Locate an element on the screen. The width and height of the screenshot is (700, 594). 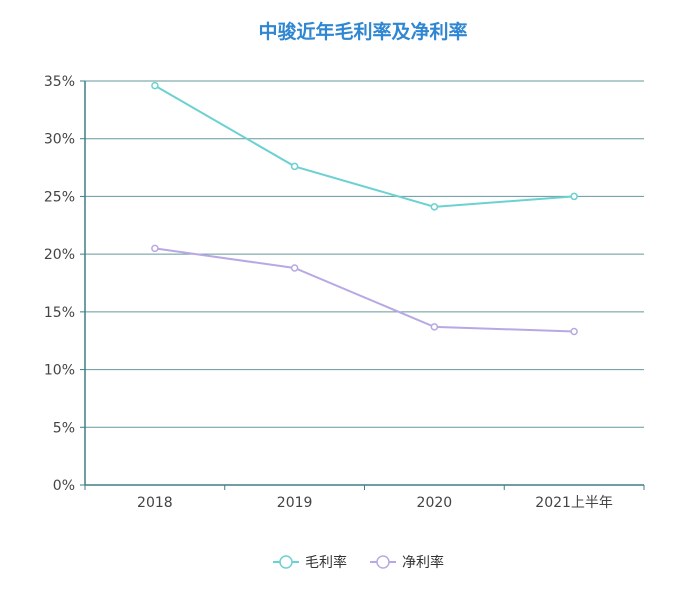
legend-label: 净利率 is located at coordinates (423, 562).